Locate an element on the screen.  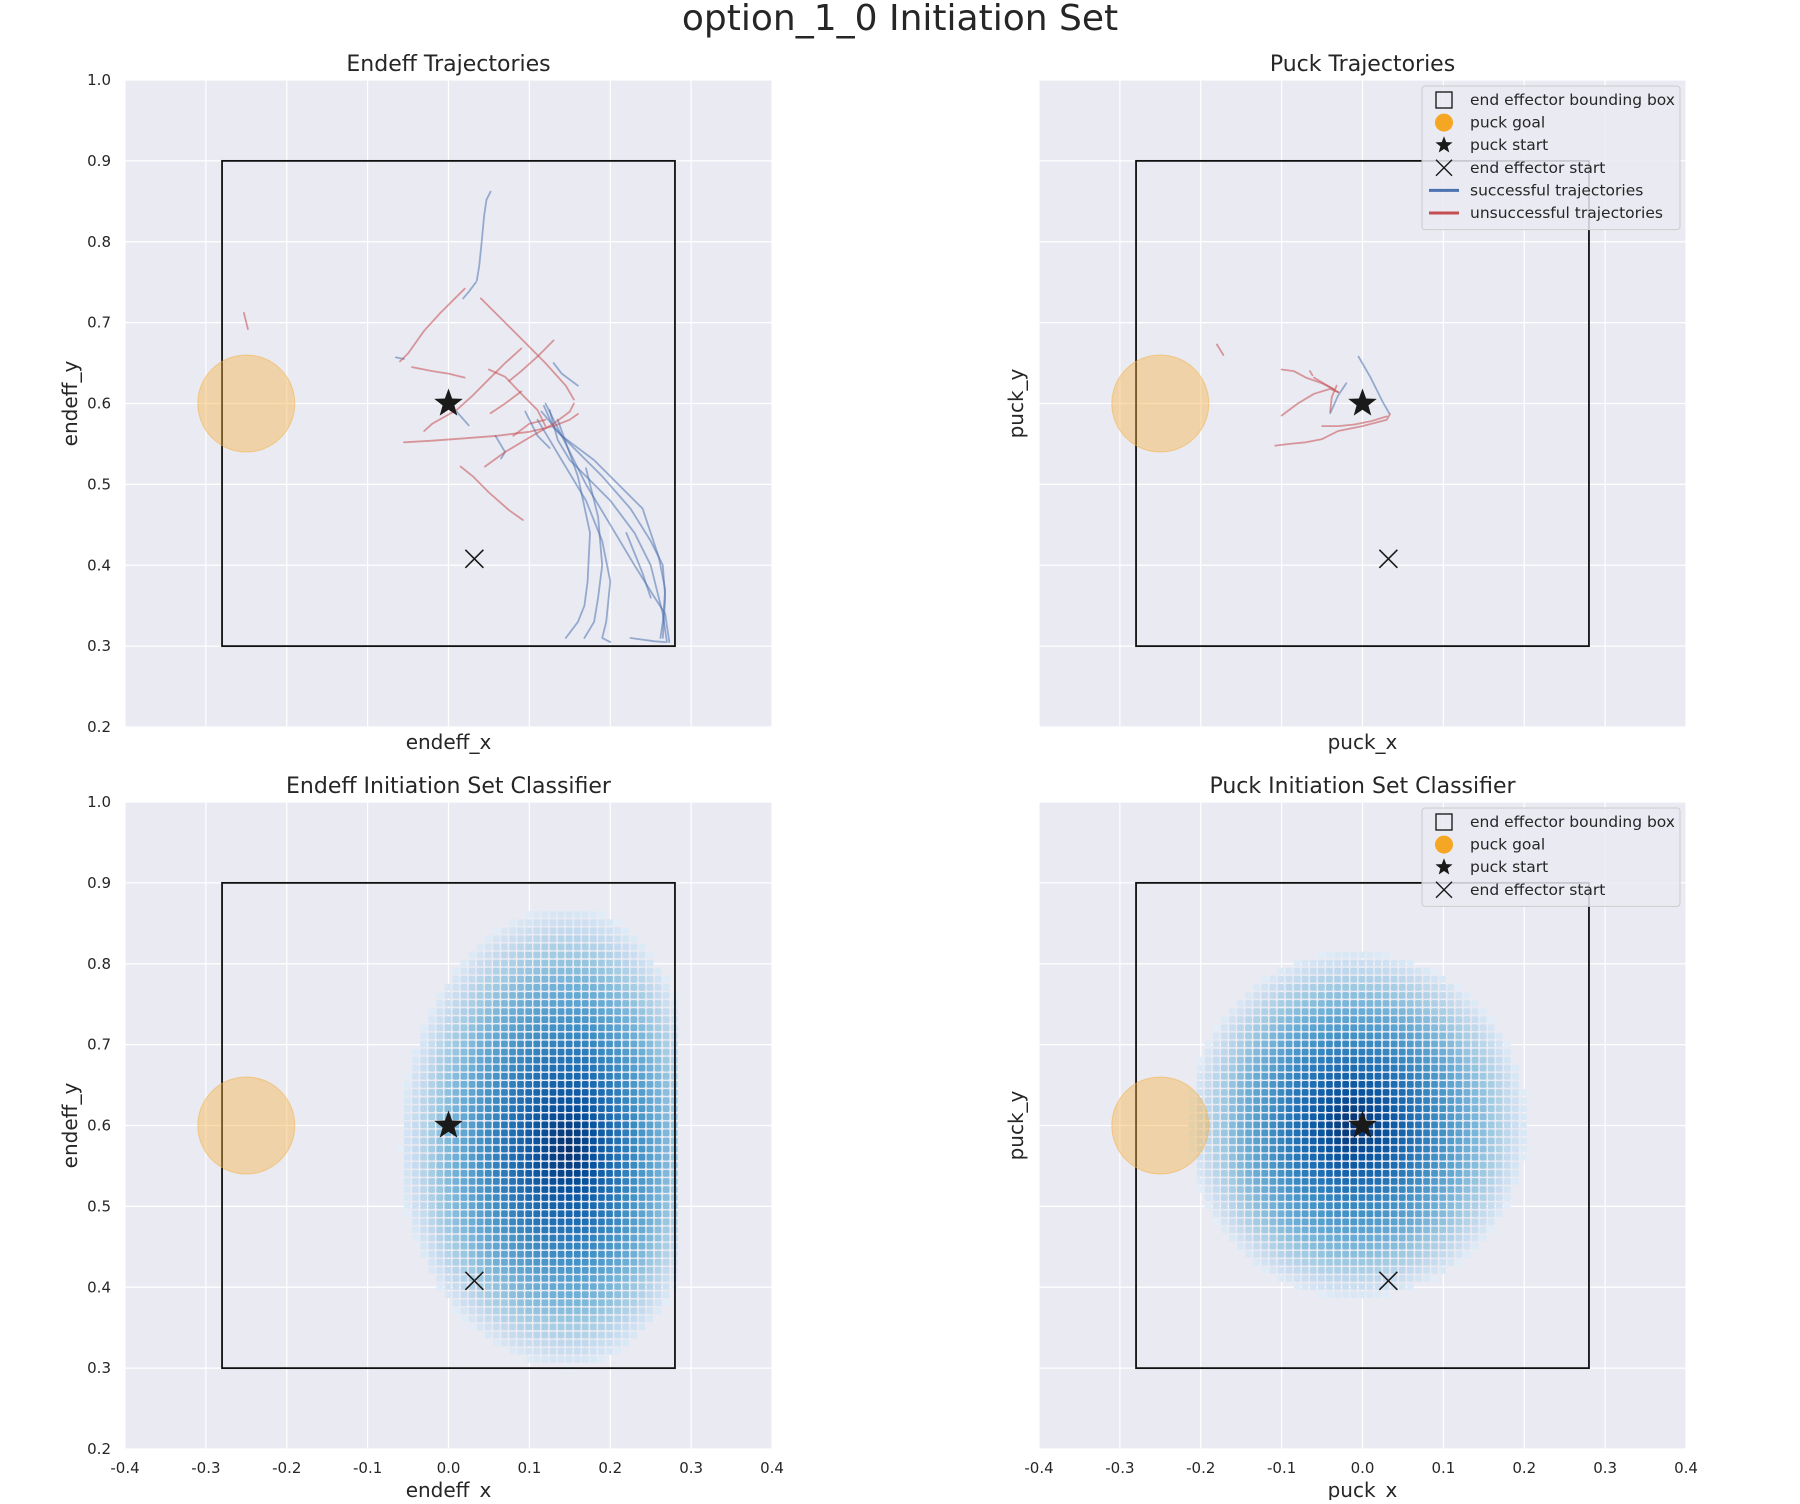
panel-title: Endeff Trajectories is located at coordinates (448, 64).